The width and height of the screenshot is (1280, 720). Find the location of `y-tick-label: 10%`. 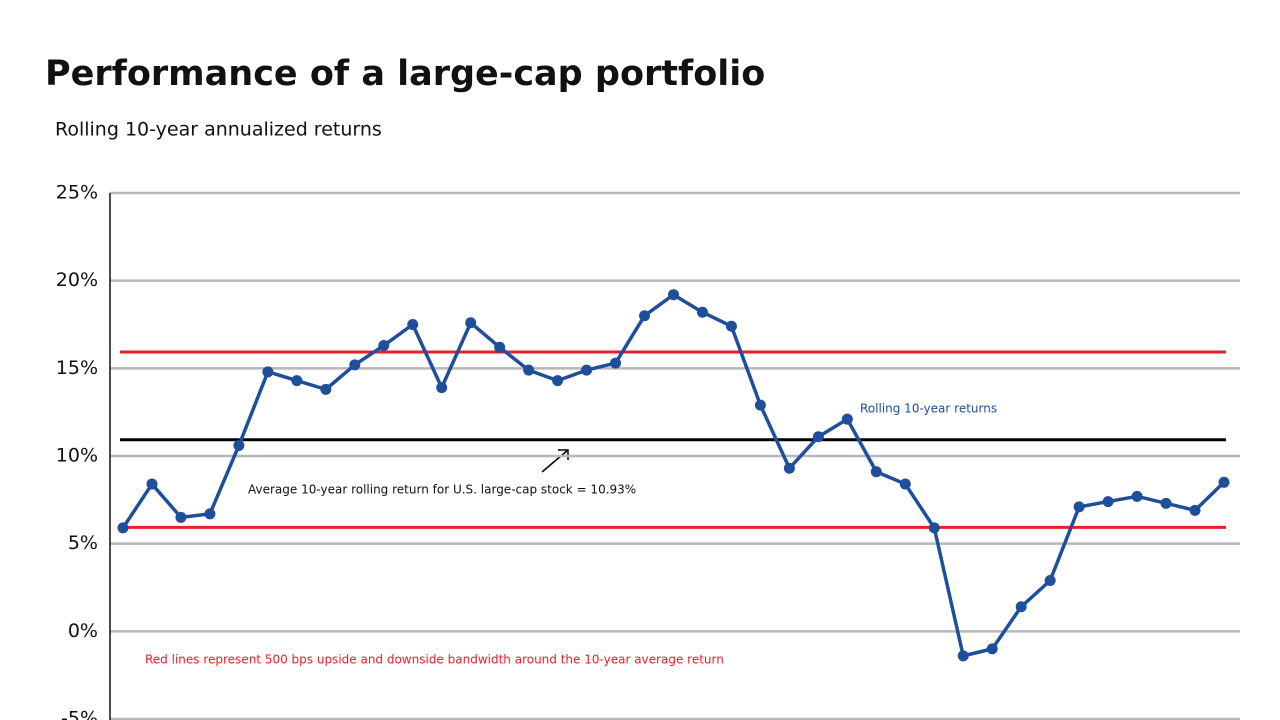

y-tick-label: 10% is located at coordinates (77, 456).